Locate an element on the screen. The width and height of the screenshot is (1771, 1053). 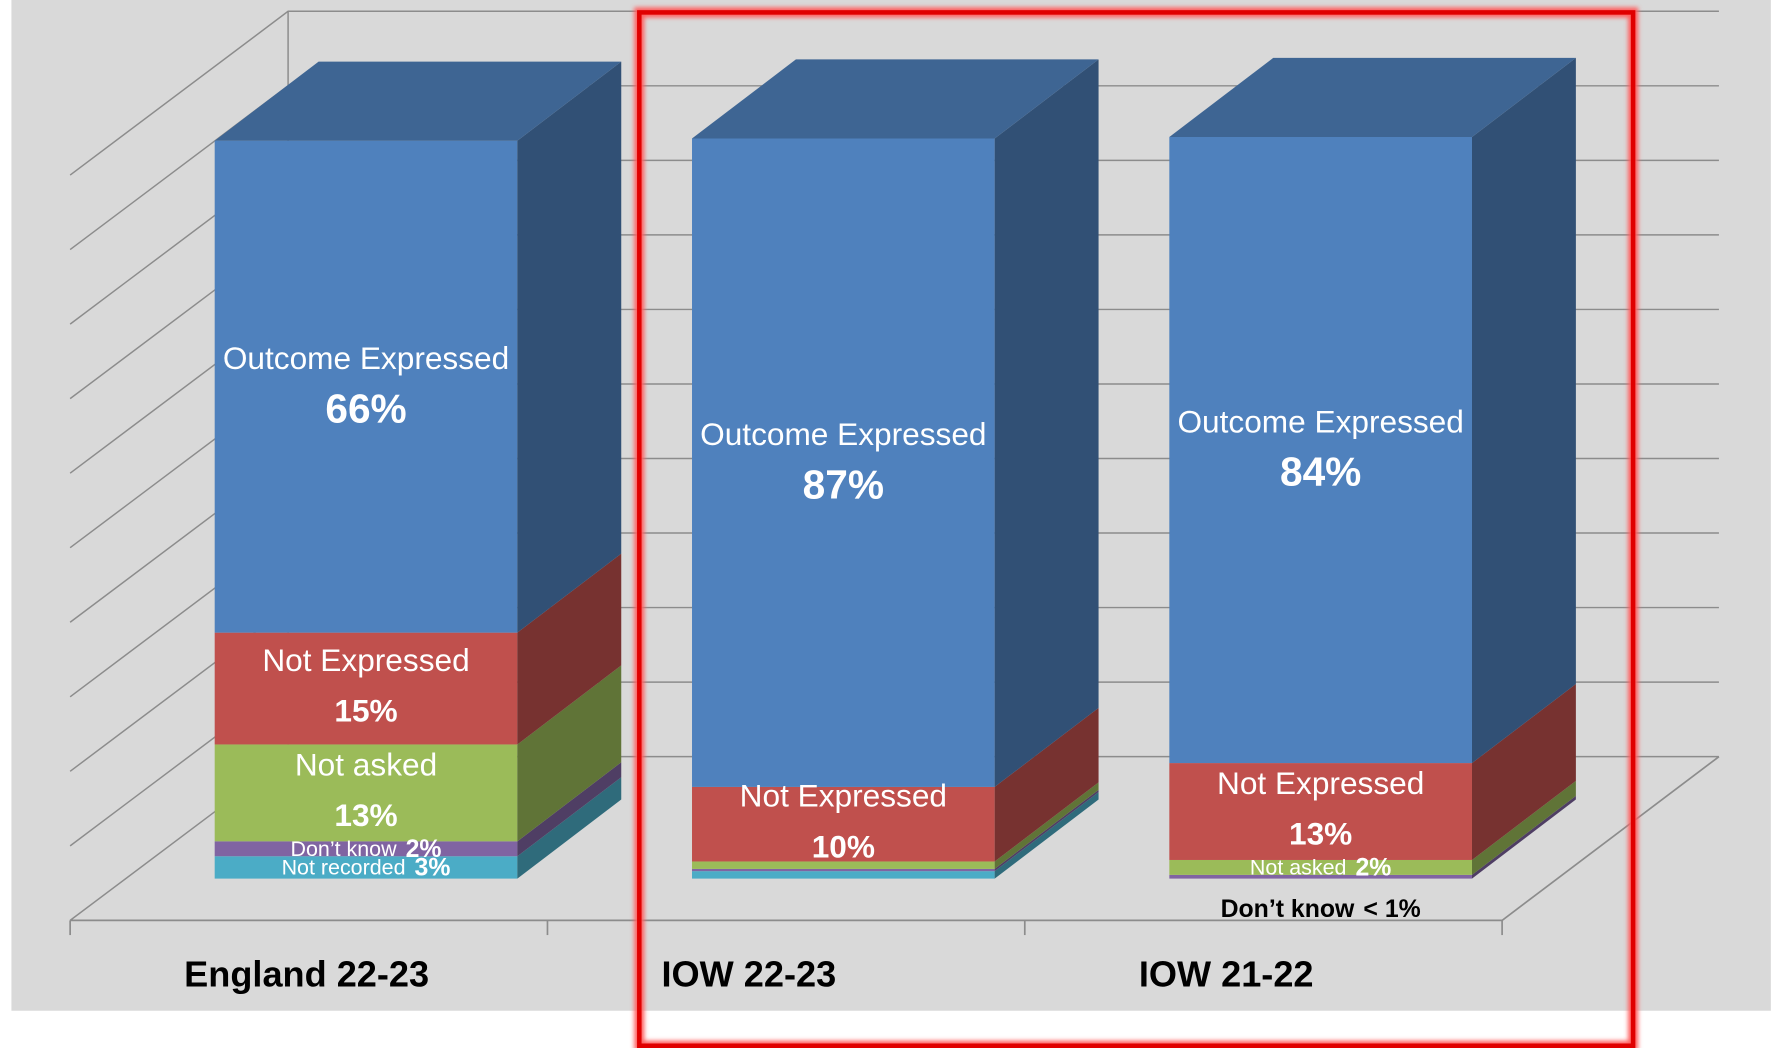
value-label: < 1% is located at coordinates (1391, 909).